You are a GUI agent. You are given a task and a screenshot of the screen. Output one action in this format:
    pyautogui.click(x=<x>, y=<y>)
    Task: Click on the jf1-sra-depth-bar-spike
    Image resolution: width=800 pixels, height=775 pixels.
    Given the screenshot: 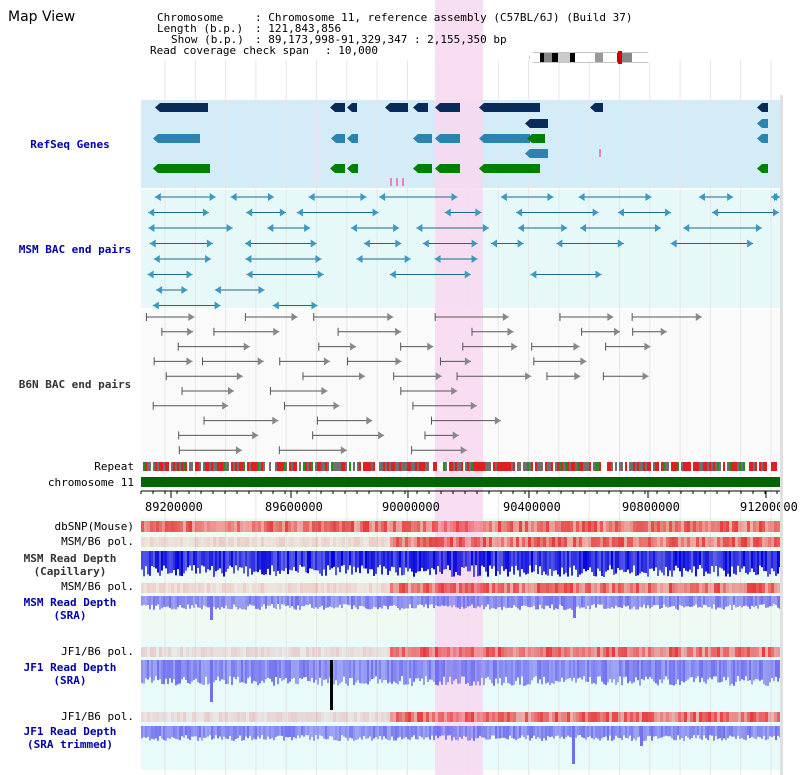 What is the action you would take?
    pyautogui.click(x=211, y=681)
    